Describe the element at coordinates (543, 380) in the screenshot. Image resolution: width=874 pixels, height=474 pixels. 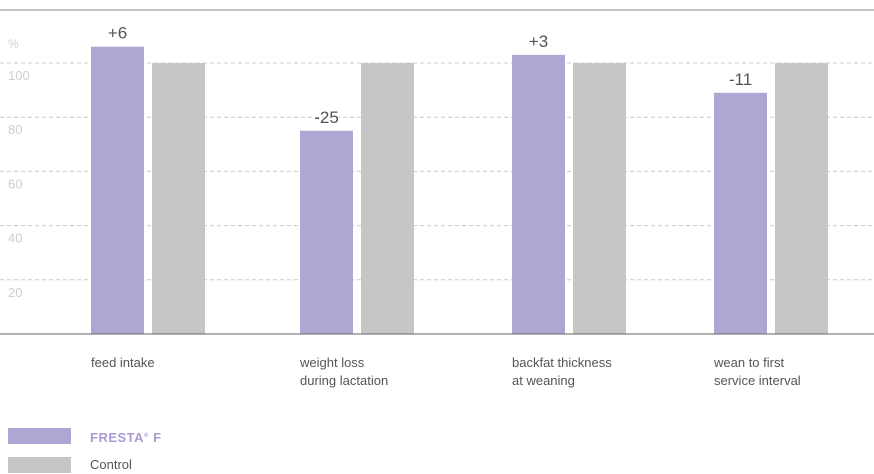
I see `x-tick-label: at weaning` at that location.